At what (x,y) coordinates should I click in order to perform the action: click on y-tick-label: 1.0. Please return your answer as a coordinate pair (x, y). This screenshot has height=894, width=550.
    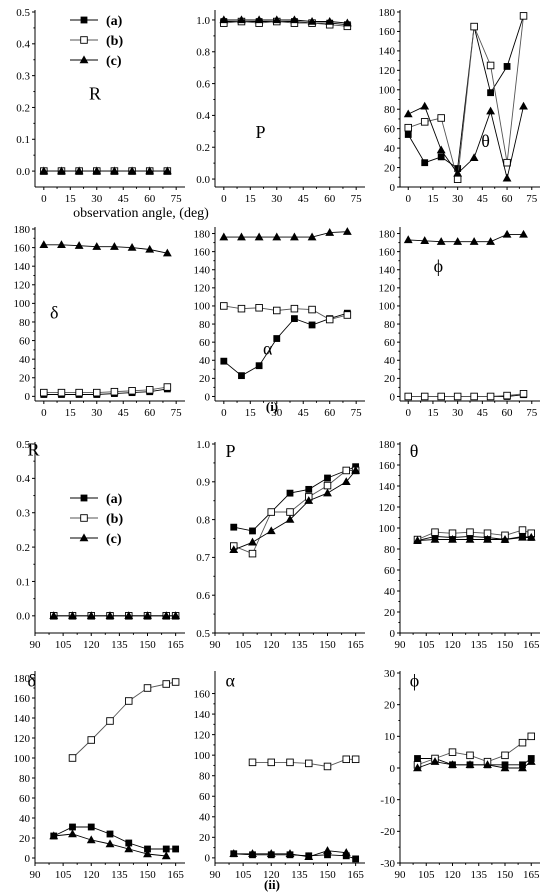
    Looking at the image, I should click on (203, 21).